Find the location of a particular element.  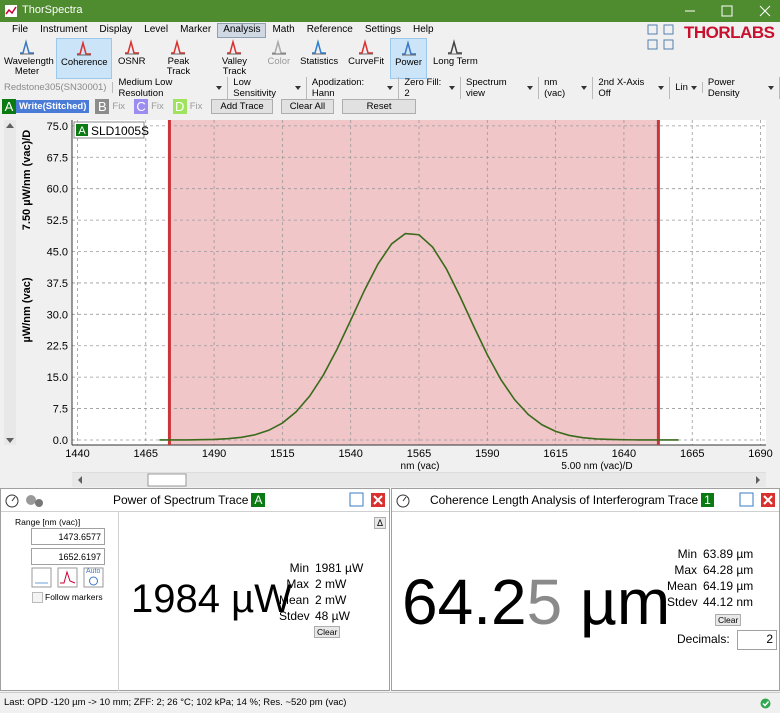

x-tick-label: 1590 is located at coordinates (487, 454).